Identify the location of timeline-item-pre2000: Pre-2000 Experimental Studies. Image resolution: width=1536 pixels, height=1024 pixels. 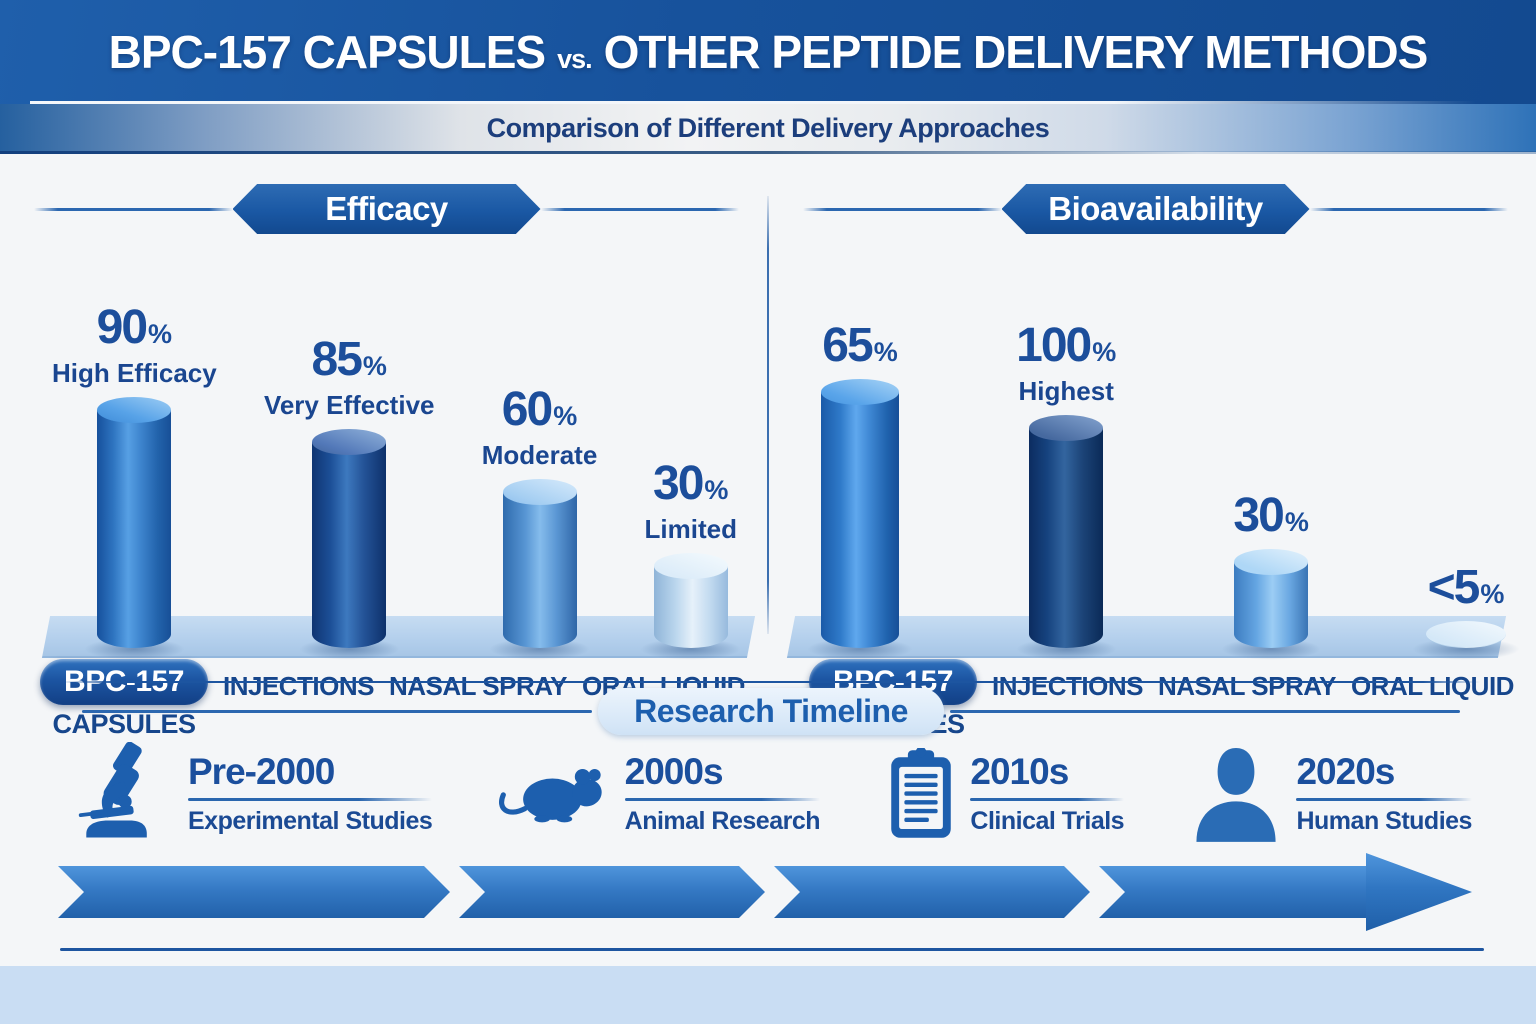
(255, 794).